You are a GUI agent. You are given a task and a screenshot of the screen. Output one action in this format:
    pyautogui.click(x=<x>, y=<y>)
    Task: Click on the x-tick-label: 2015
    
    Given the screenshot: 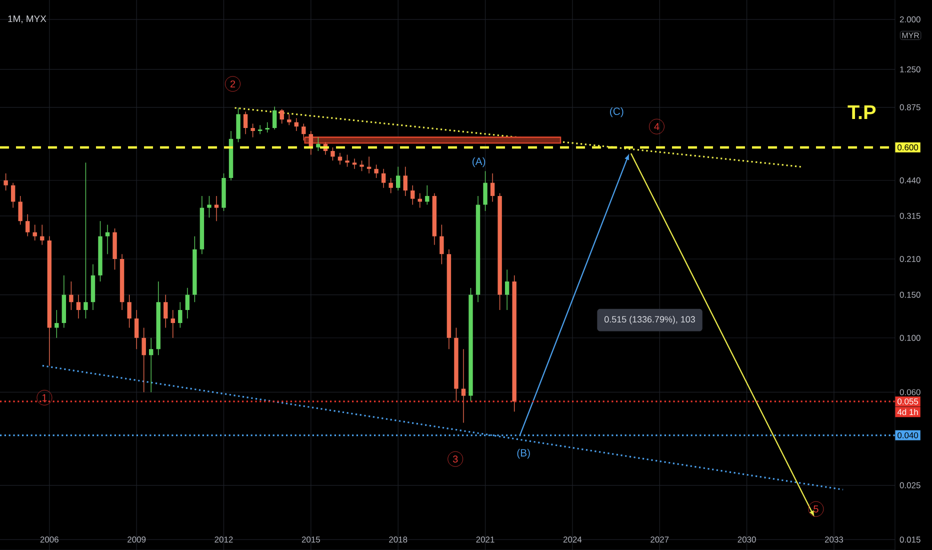 What is the action you would take?
    pyautogui.click(x=311, y=539)
    